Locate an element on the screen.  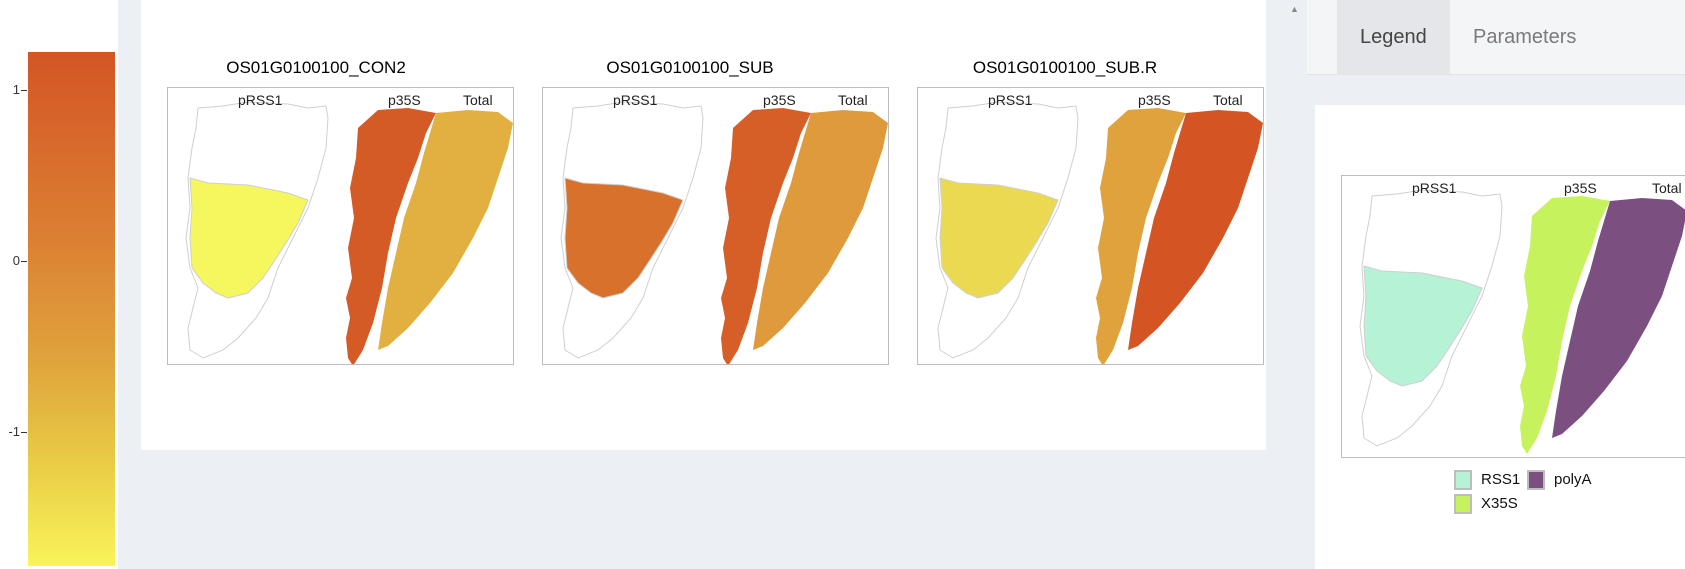
colorbar-tick-label: 1 is located at coordinates (16, 89).